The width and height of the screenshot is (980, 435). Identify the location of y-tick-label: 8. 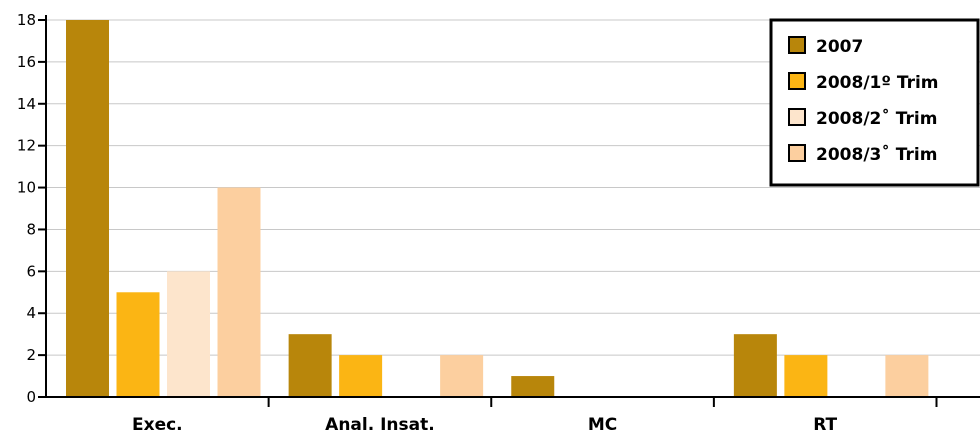
(31, 229).